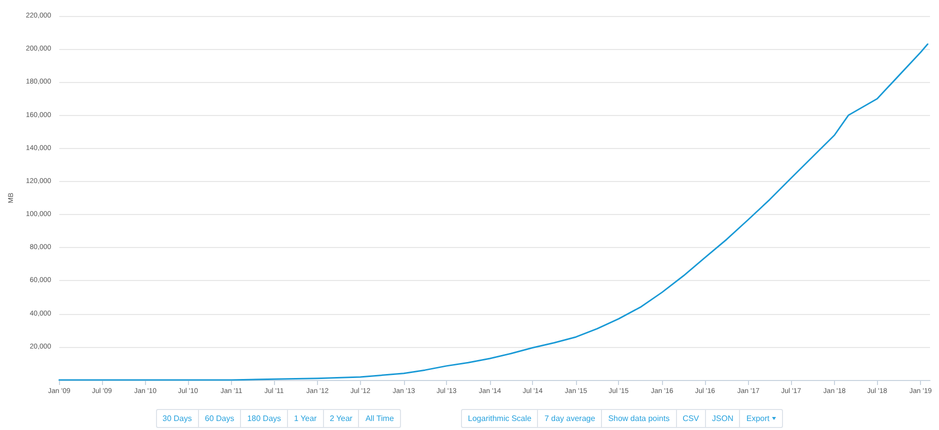 Image resolution: width=939 pixels, height=430 pixels. I want to click on text: CSV, so click(691, 418).